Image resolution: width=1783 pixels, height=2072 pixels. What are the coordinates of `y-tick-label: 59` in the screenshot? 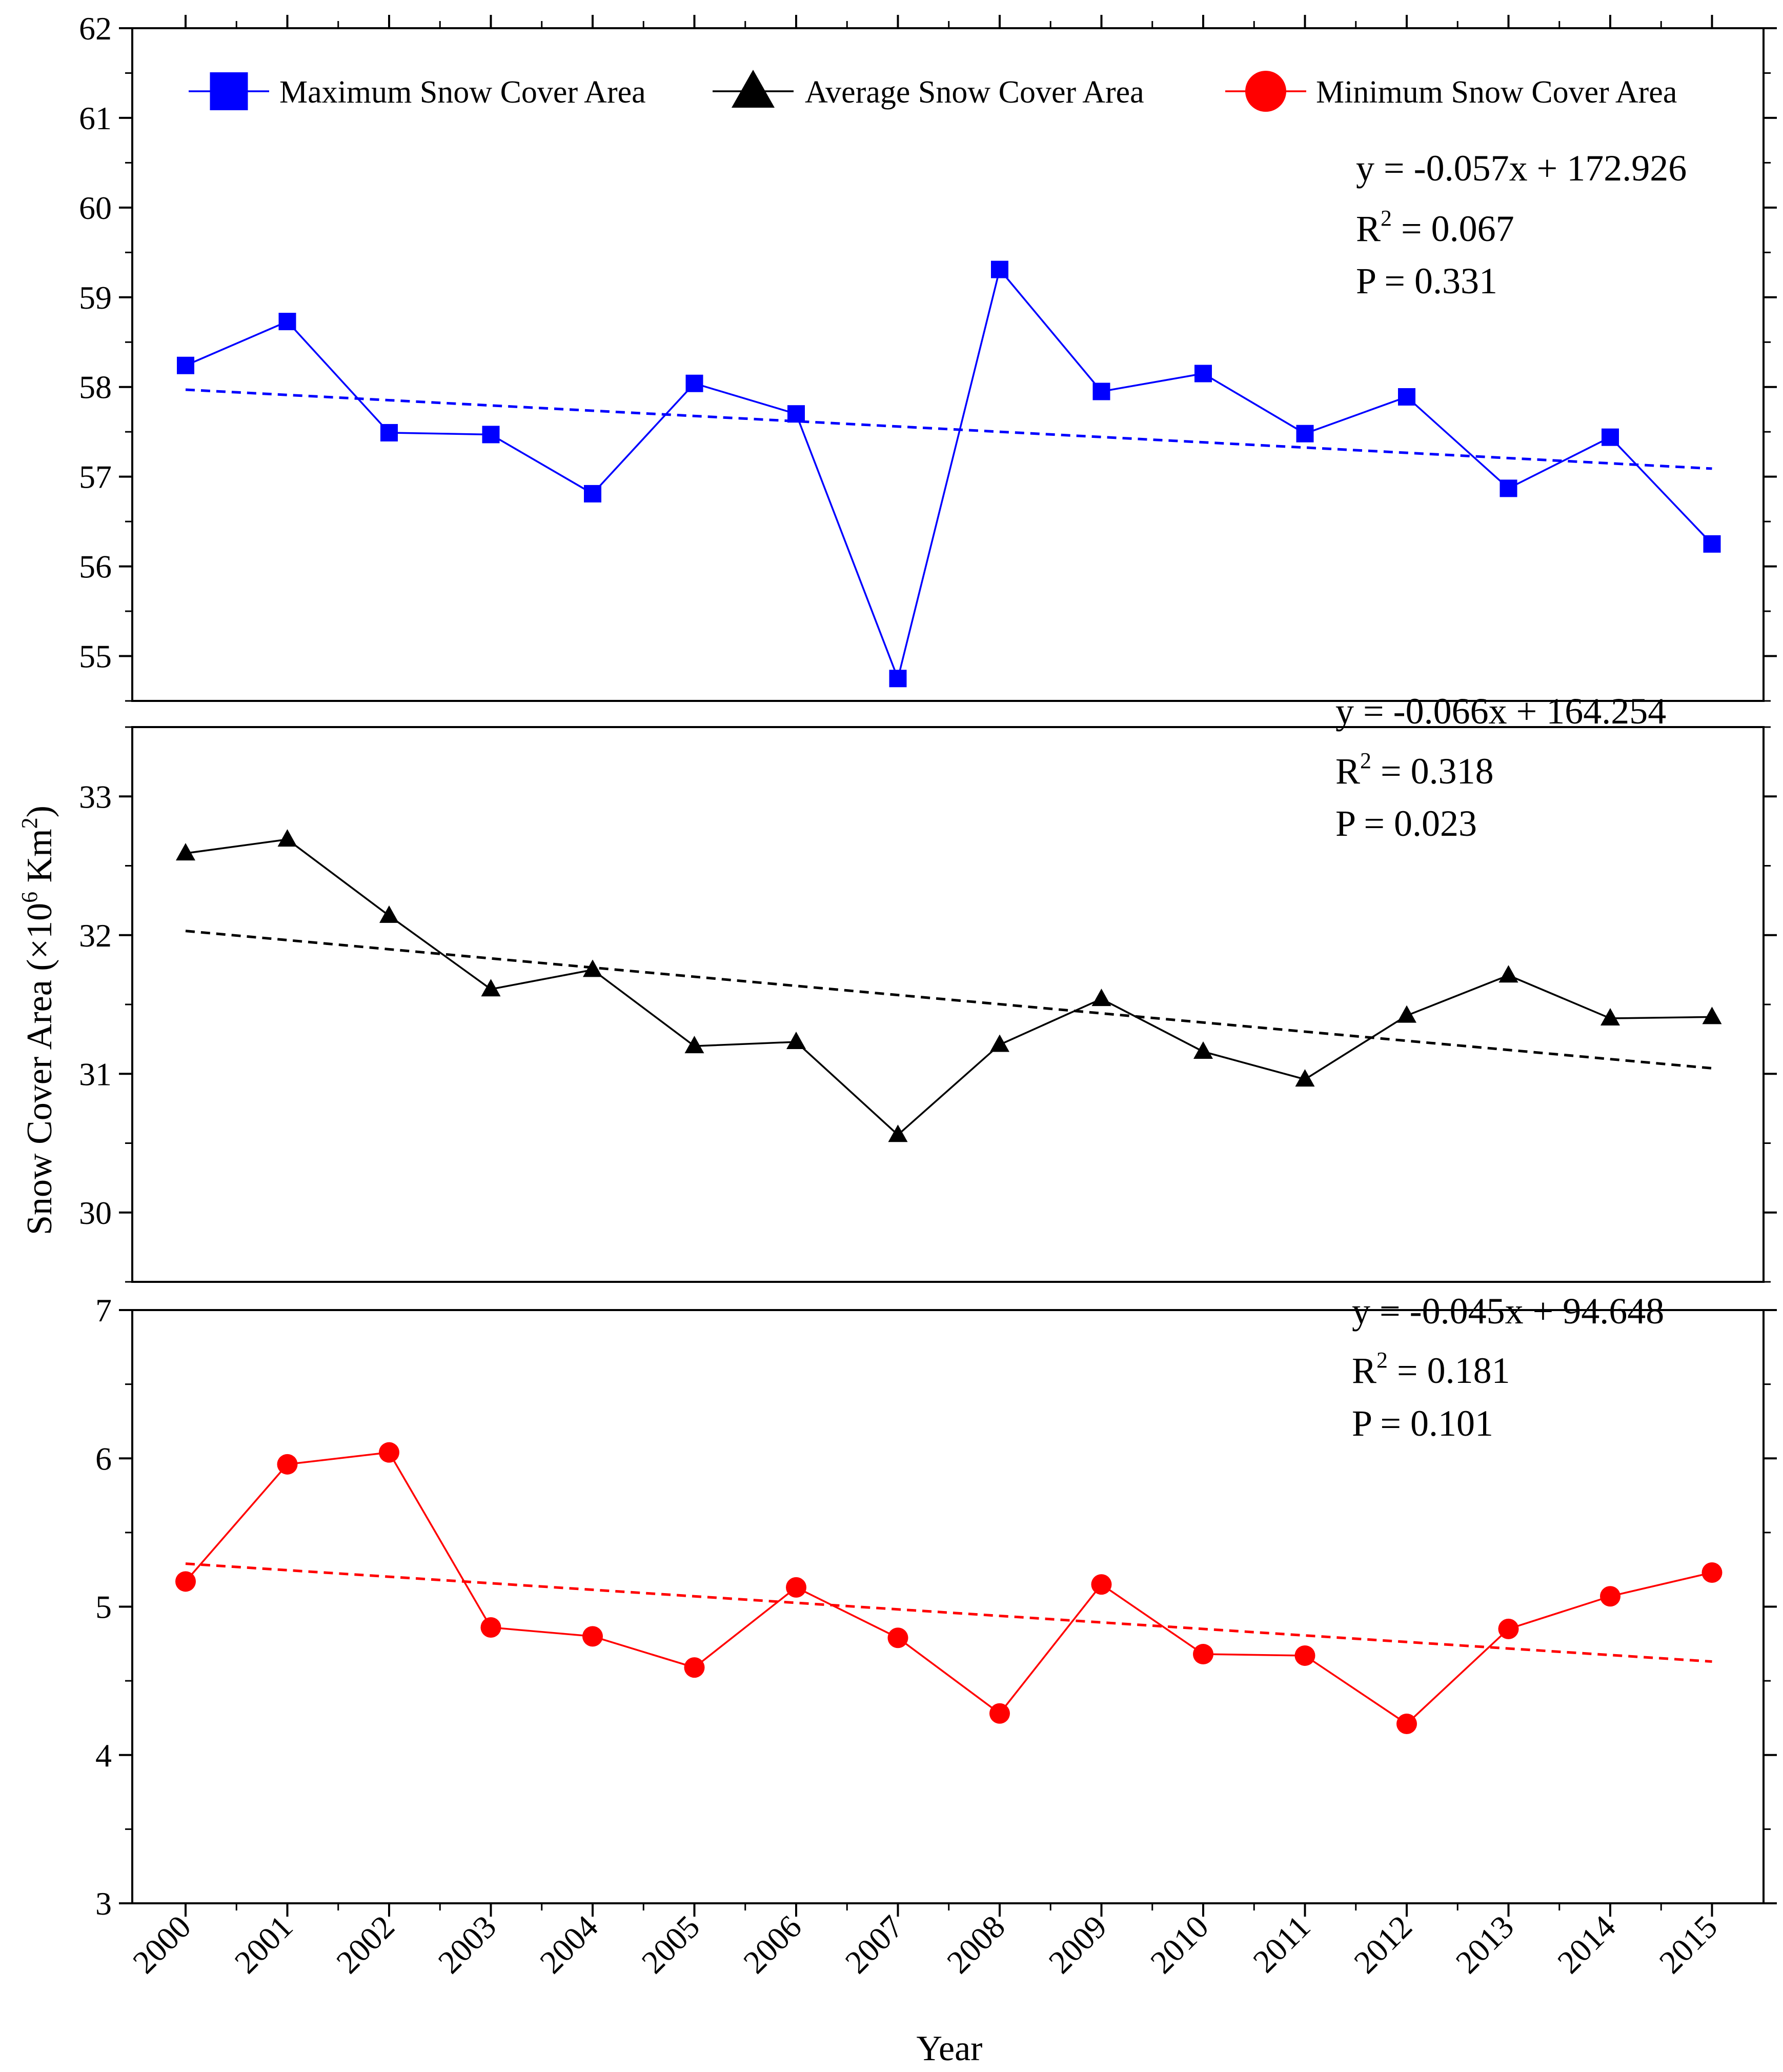 It's located at (95, 297).